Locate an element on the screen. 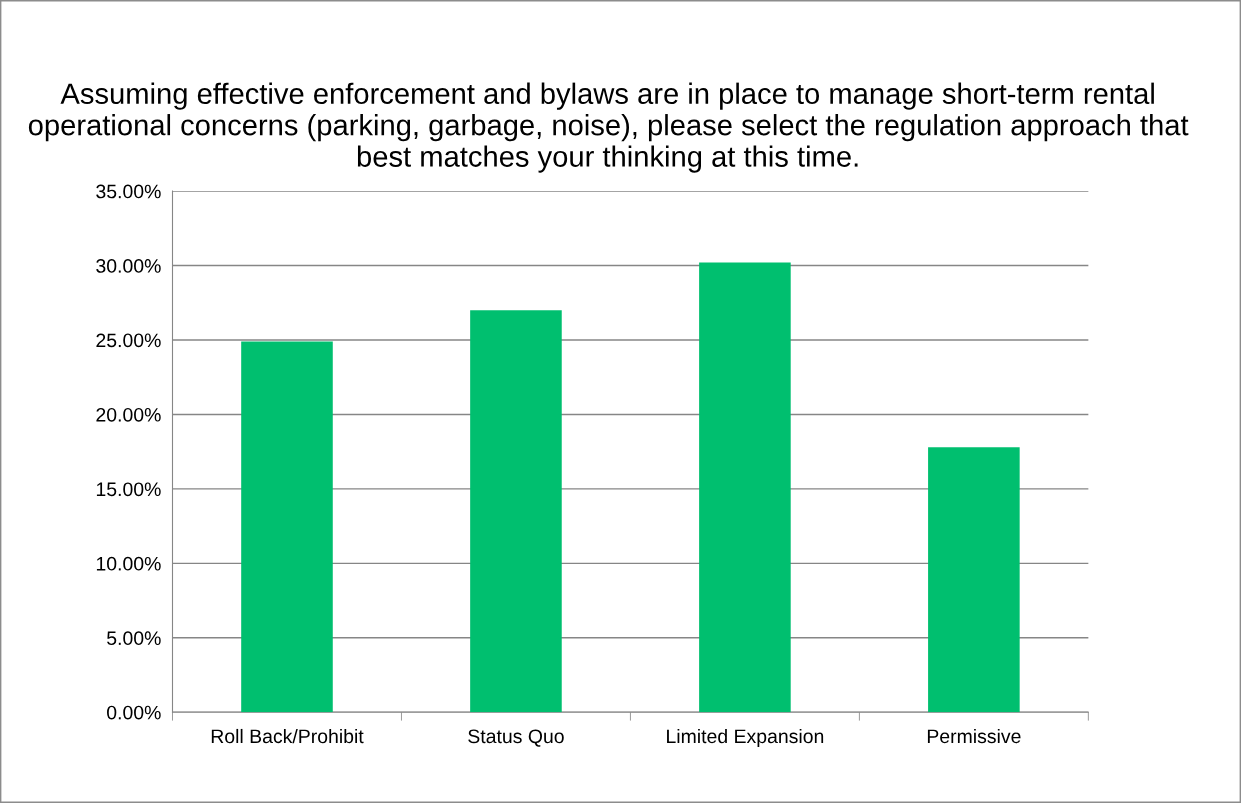 Image resolution: width=1241 pixels, height=803 pixels. y-tick-label: 10.00% is located at coordinates (128, 563).